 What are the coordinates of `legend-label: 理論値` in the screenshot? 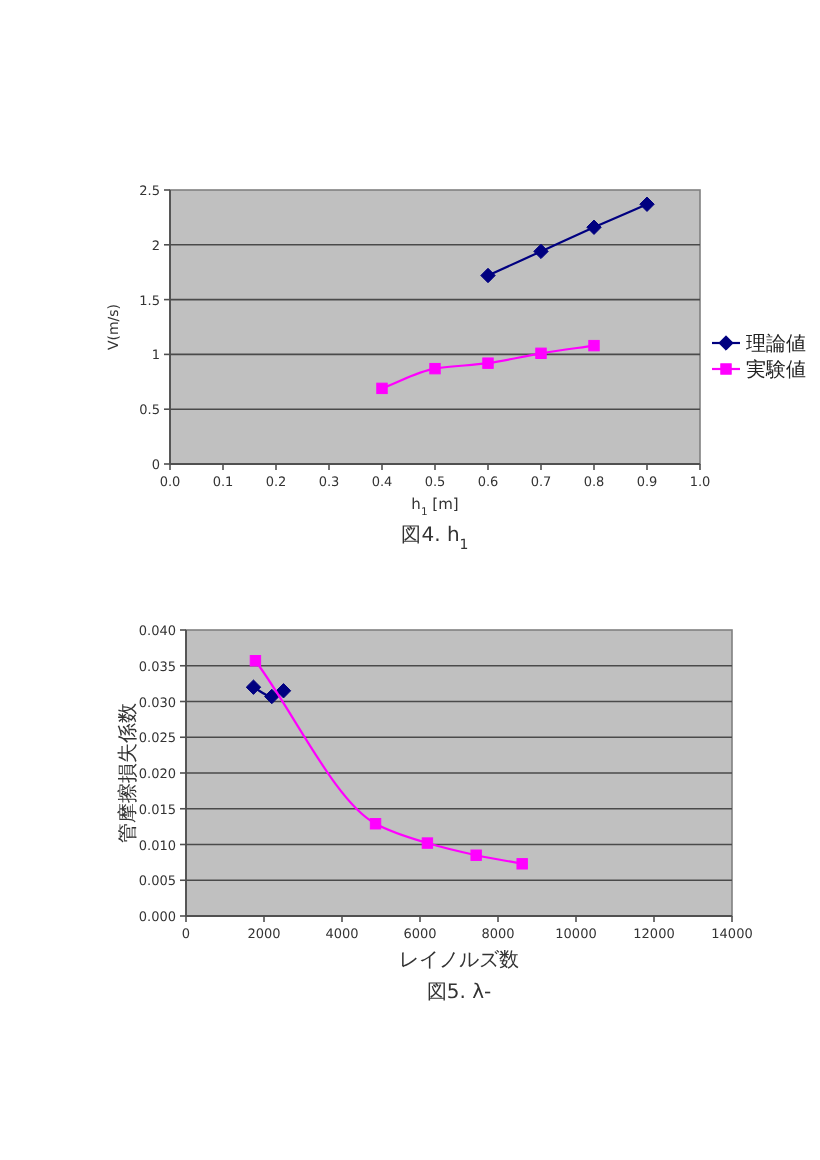 It's located at (776, 344).